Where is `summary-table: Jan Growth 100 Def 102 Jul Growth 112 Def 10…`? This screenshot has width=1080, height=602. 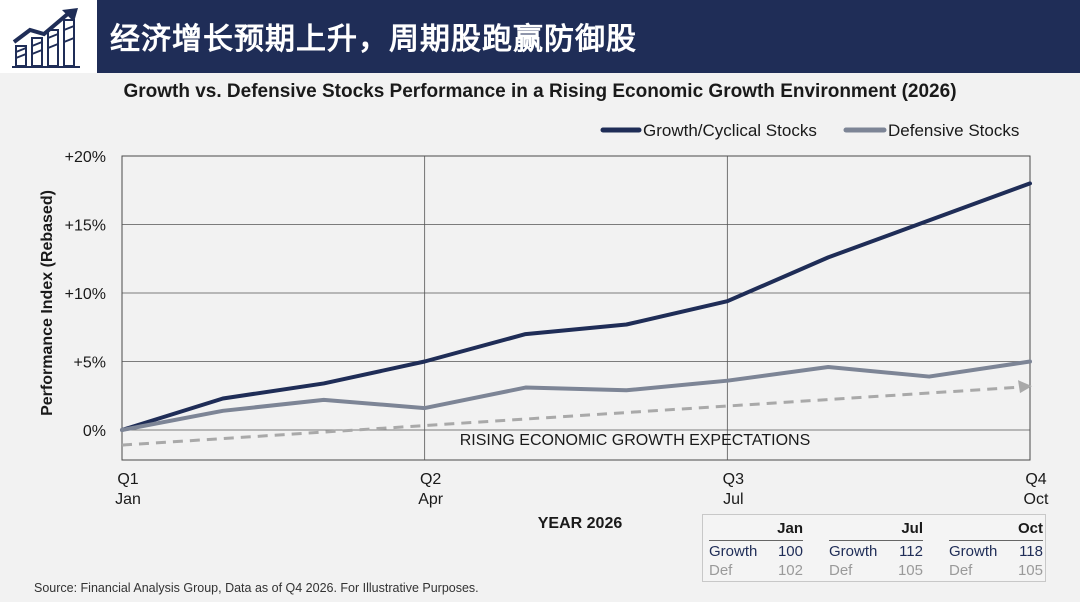 summary-table: Jan Growth 100 Def 102 Jul Growth 112 Def 10… is located at coordinates (874, 548).